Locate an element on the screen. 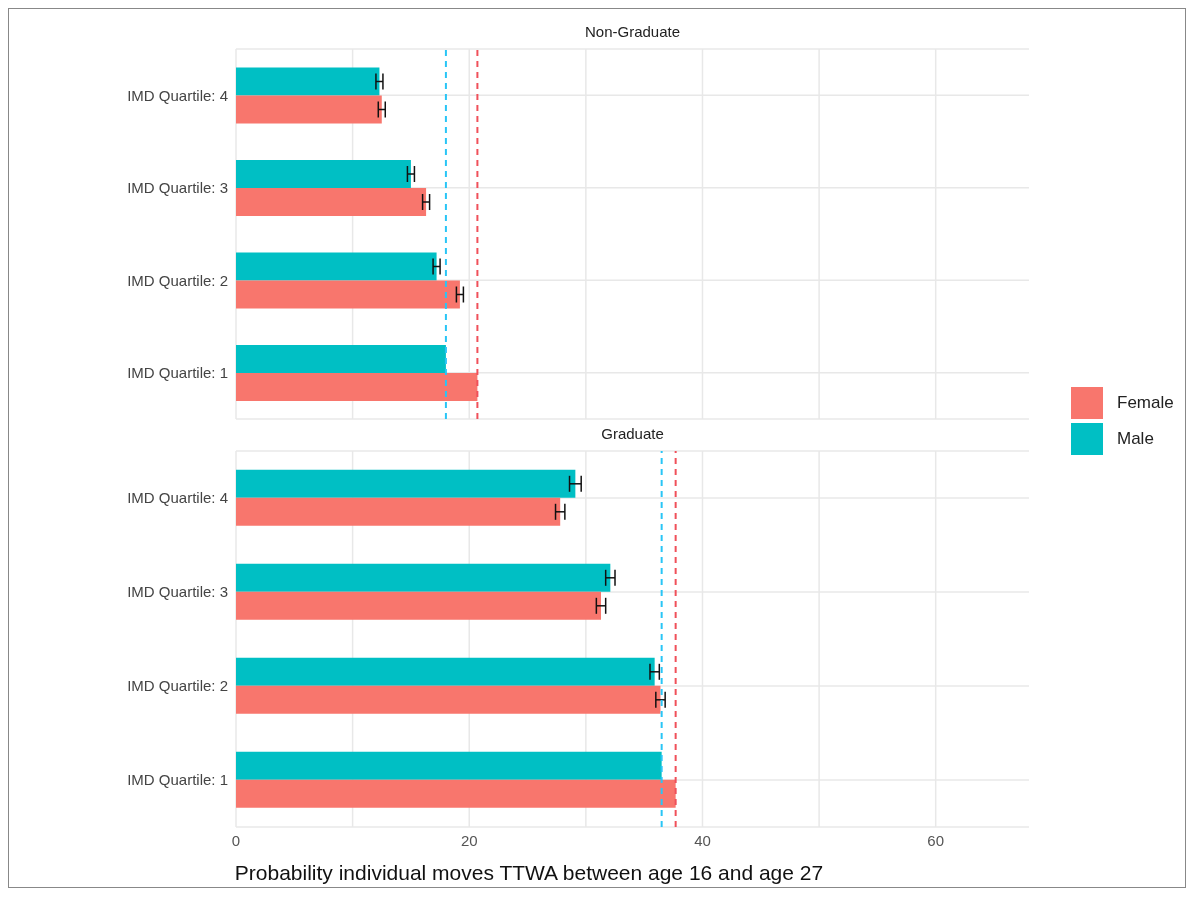  legend-label: Female is located at coordinates (1145, 403).